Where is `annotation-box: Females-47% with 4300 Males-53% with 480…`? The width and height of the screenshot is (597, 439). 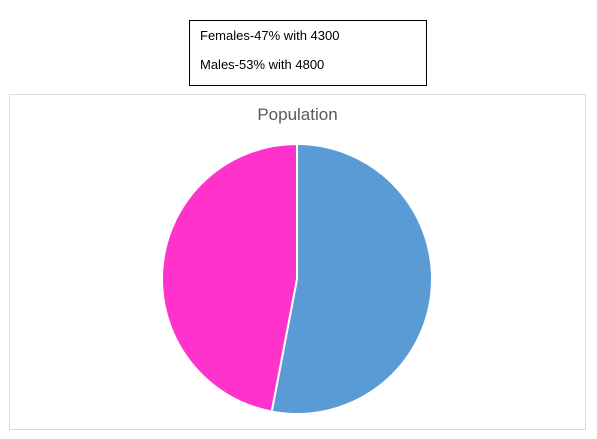
annotation-box: Females-47% with 4300 Males-53% with 480… is located at coordinates (308, 53).